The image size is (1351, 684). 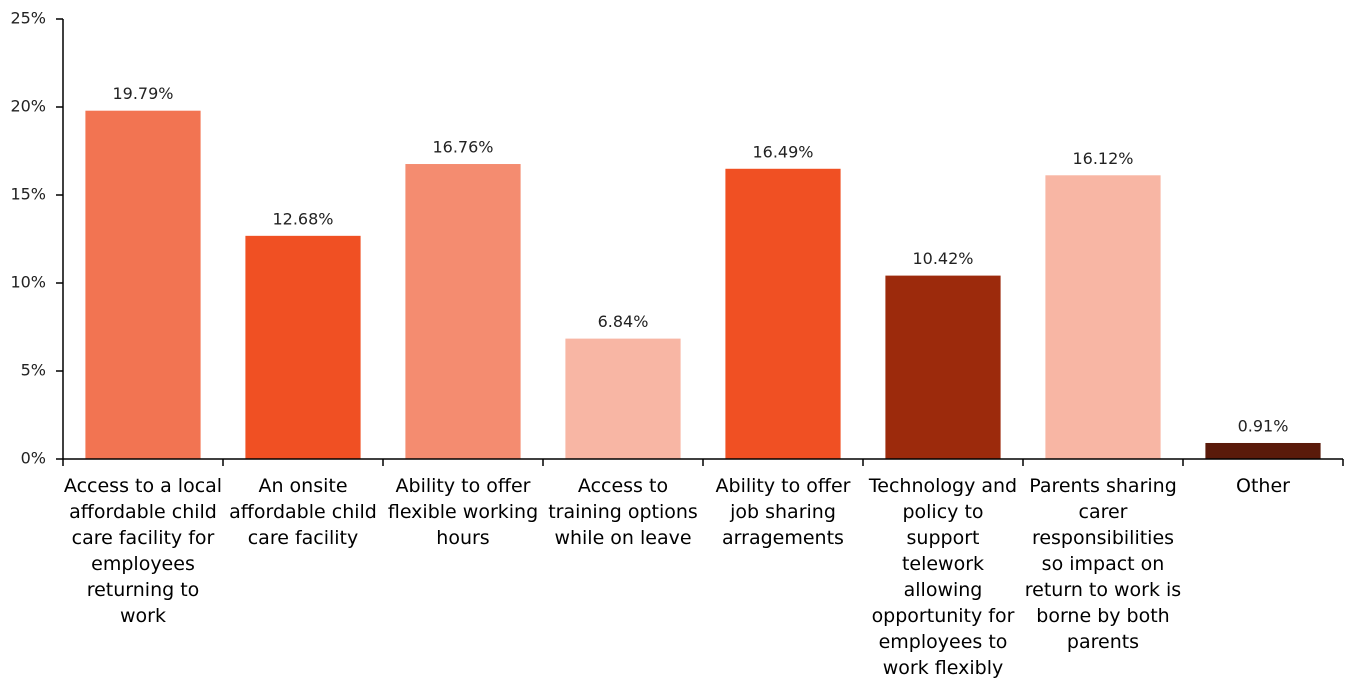 What do you see at coordinates (782, 151) in the screenshot?
I see `value-label: 16.49%` at bounding box center [782, 151].